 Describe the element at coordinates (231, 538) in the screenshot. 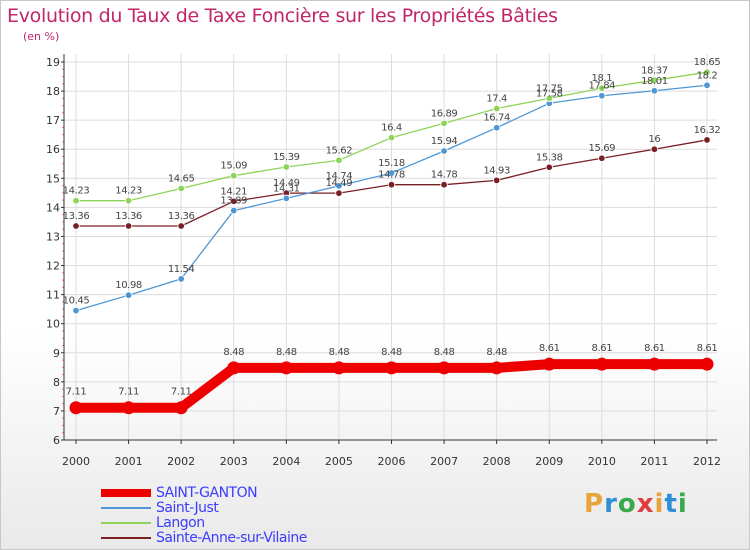

I see `legend-label: Sainte-Anne-sur-Vilaine` at that location.